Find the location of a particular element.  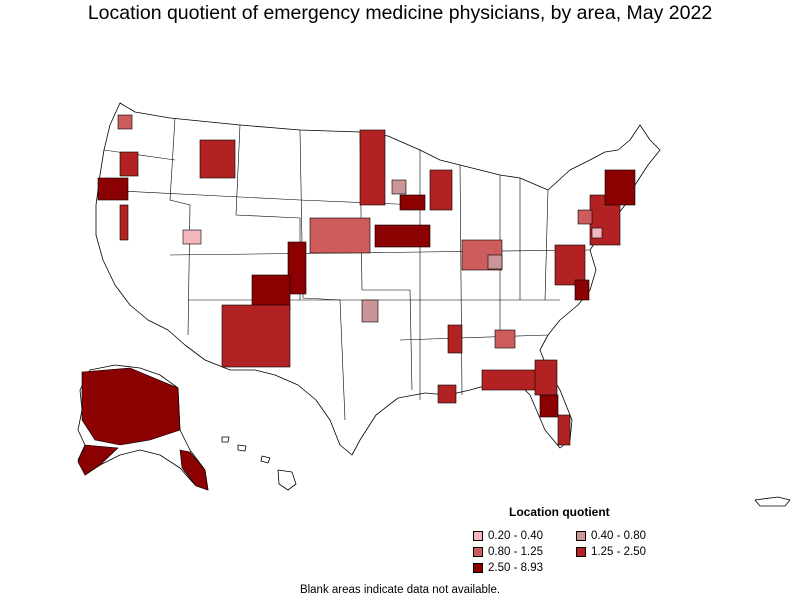

legend-title: Location quotient is located at coordinates (559, 512).